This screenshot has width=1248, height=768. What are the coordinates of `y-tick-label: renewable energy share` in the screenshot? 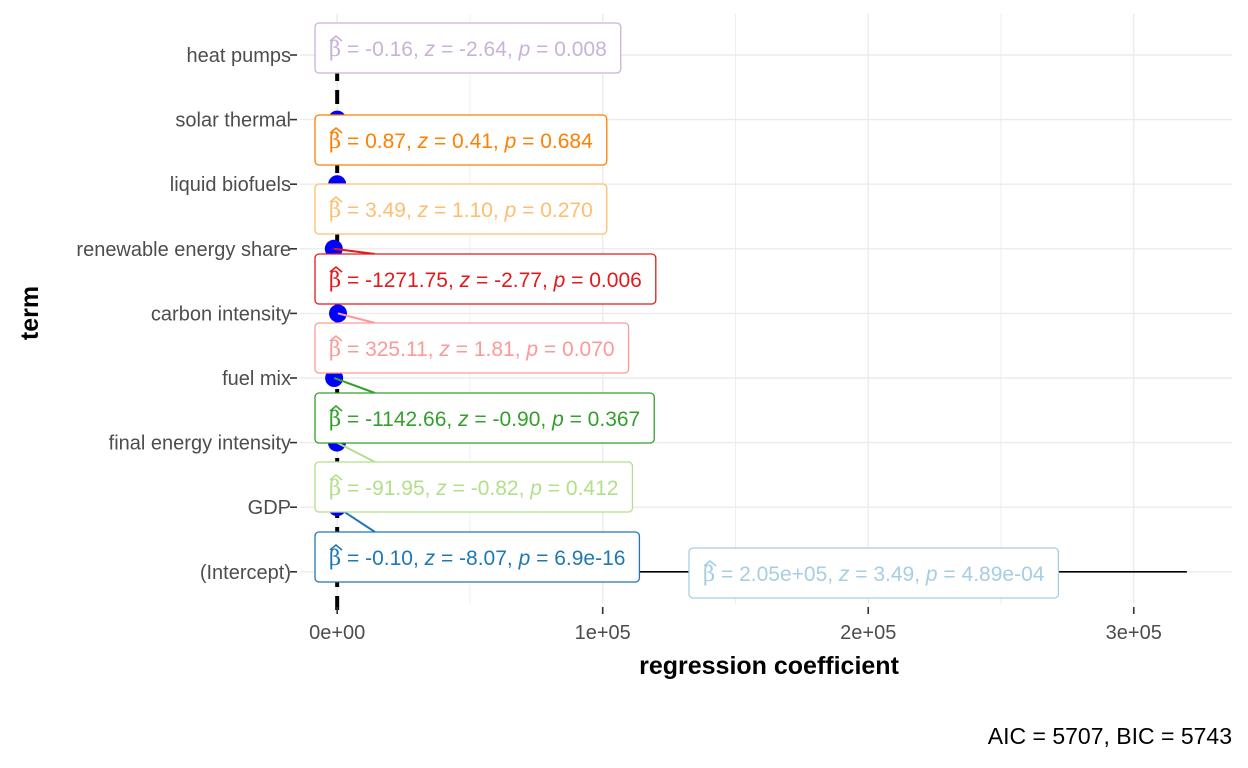 It's located at (183, 250).